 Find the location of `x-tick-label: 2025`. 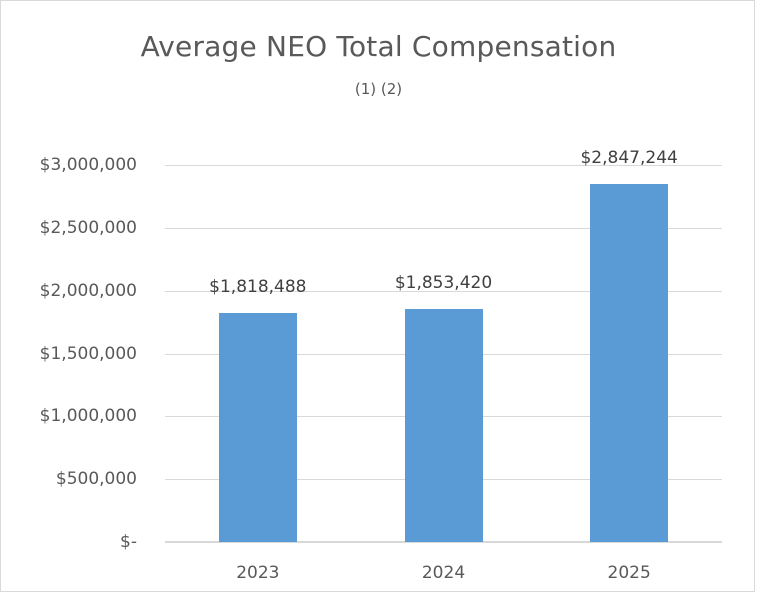

x-tick-label: 2025 is located at coordinates (629, 573).